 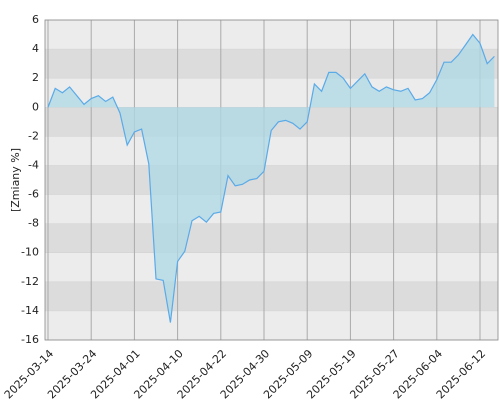 I want to click on y-tick-label: -4, so click(x=33, y=164).